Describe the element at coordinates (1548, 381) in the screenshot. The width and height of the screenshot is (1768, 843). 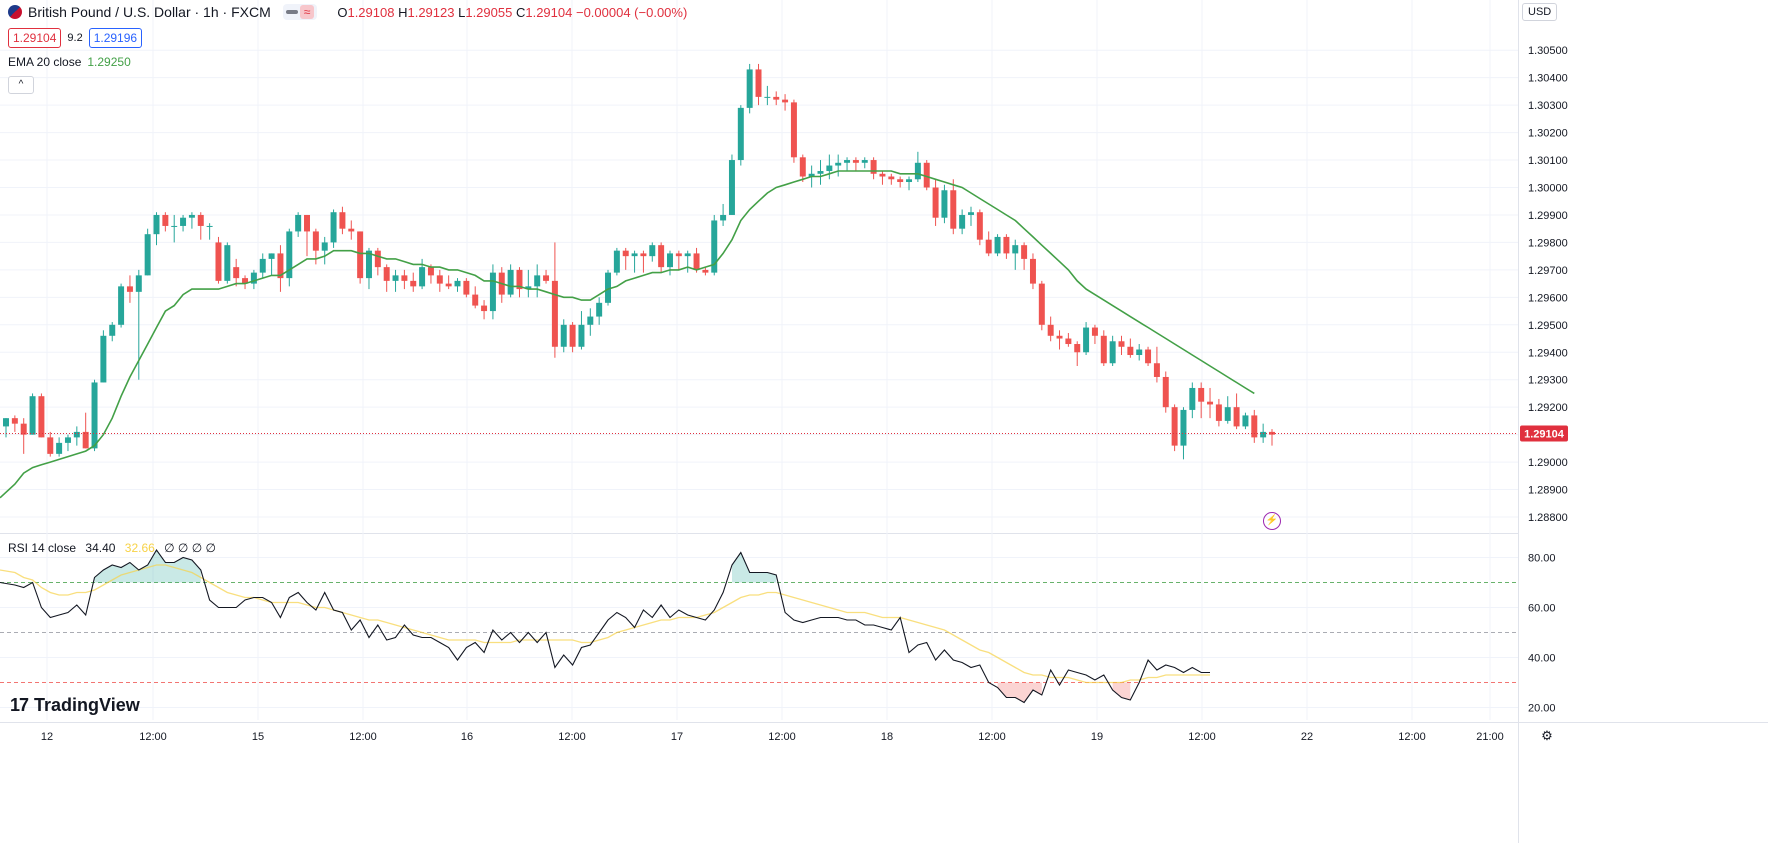
I see `price-tick-label: 1.29300` at that location.